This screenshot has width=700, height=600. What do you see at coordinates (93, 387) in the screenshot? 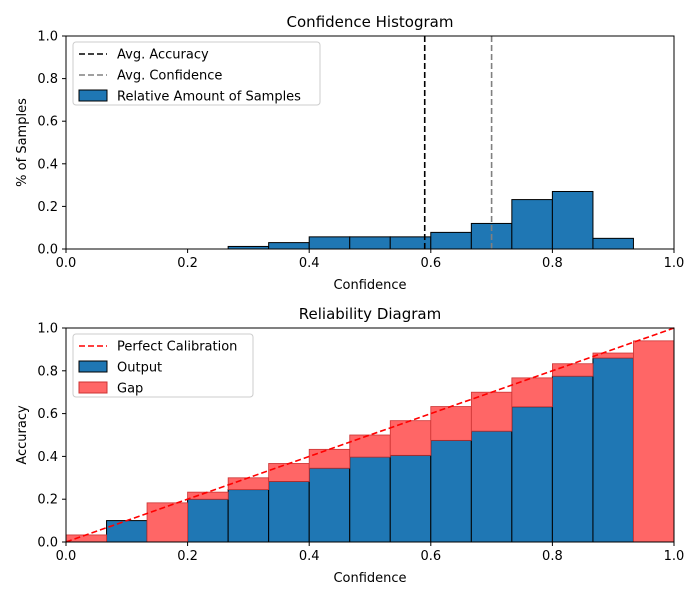
I see `legend-gap-swatch` at bounding box center [93, 387].